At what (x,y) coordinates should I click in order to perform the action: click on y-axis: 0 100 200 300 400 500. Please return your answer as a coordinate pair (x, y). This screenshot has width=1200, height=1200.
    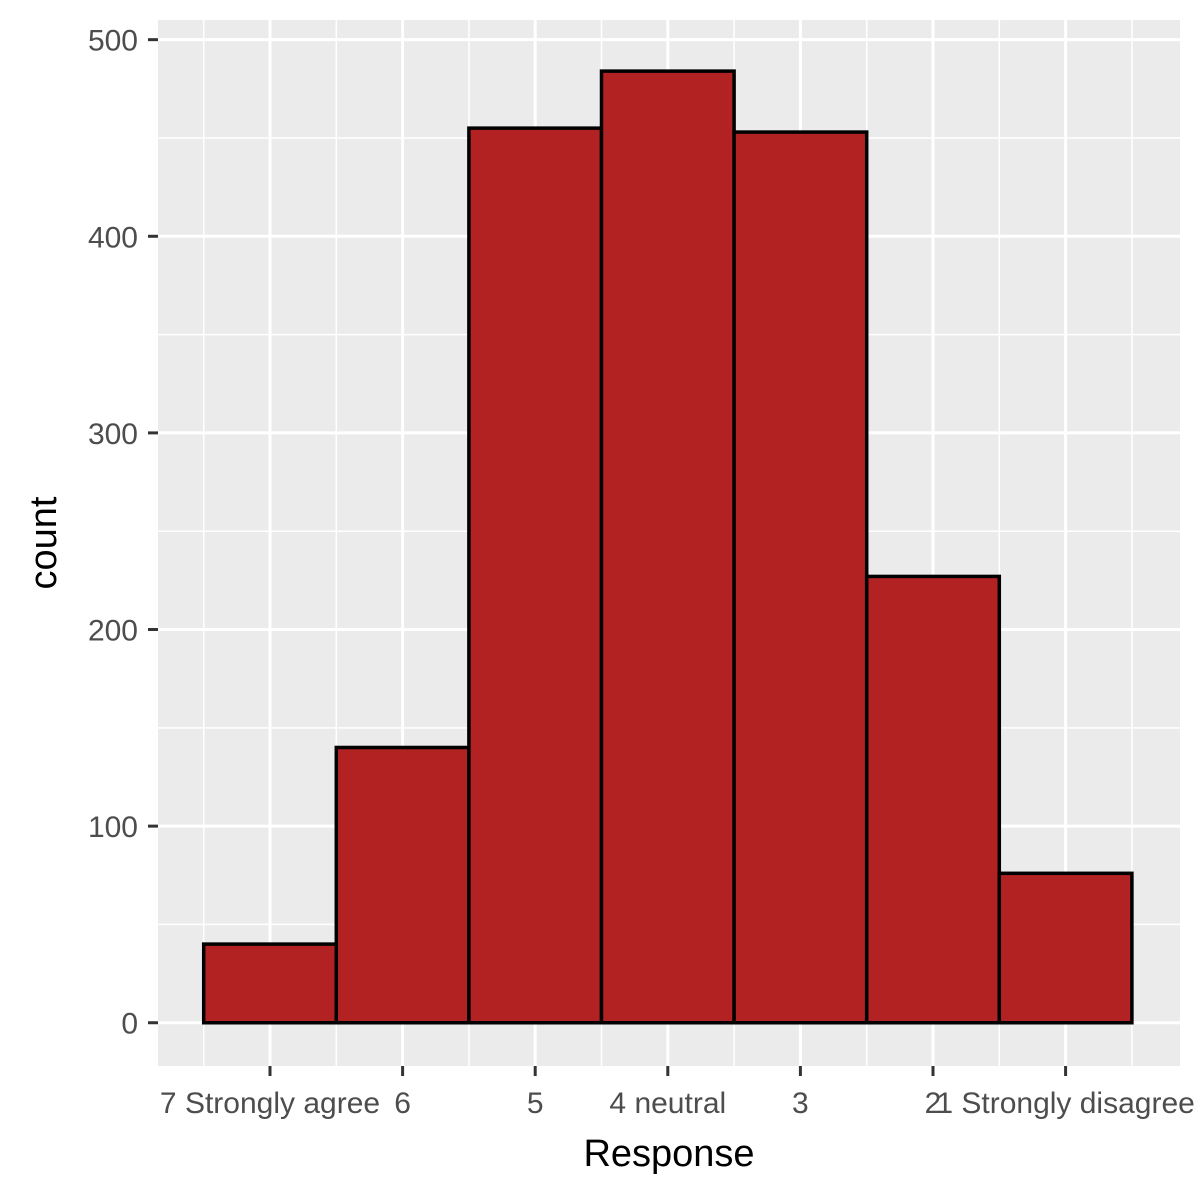
    Looking at the image, I should click on (123, 533).